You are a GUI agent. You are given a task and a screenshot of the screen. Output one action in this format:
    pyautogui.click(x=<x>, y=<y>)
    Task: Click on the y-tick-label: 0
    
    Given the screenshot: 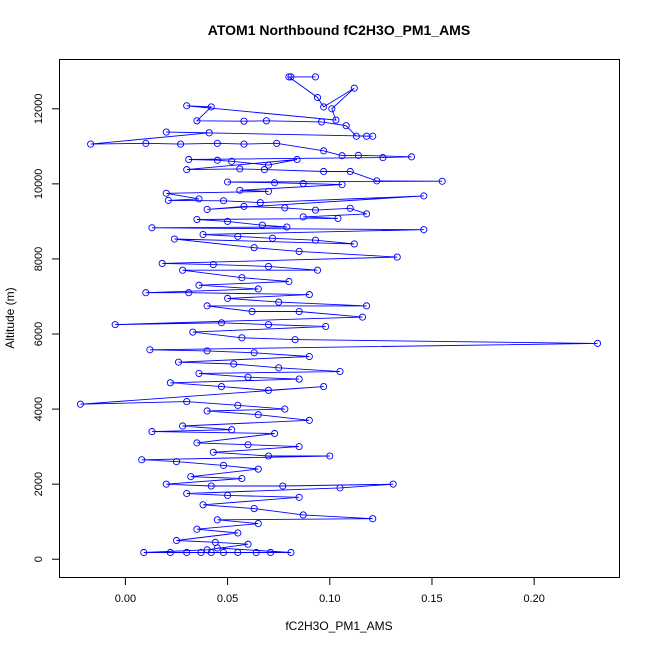 What is the action you would take?
    pyautogui.click(x=39, y=559)
    